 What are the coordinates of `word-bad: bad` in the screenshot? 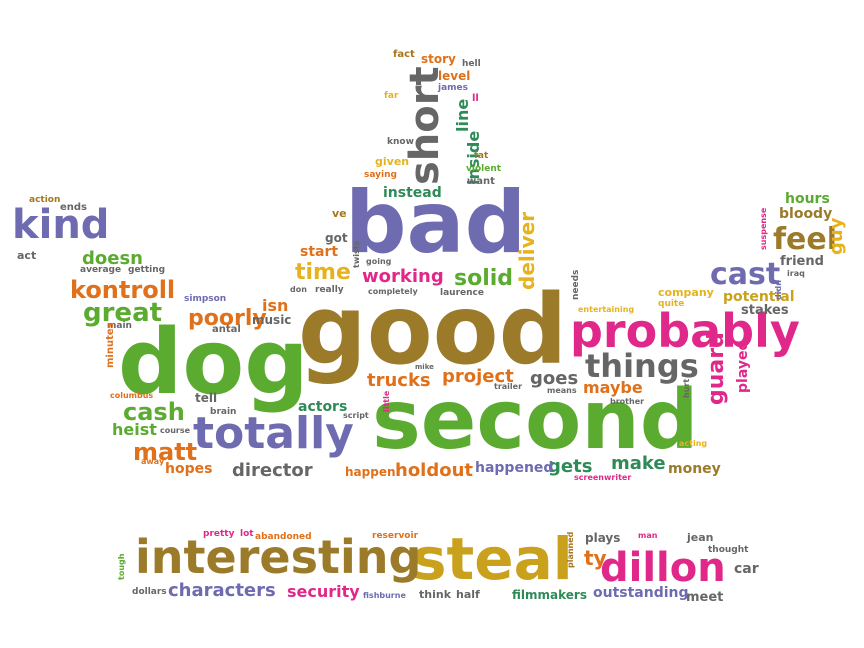 It's located at (436, 223).